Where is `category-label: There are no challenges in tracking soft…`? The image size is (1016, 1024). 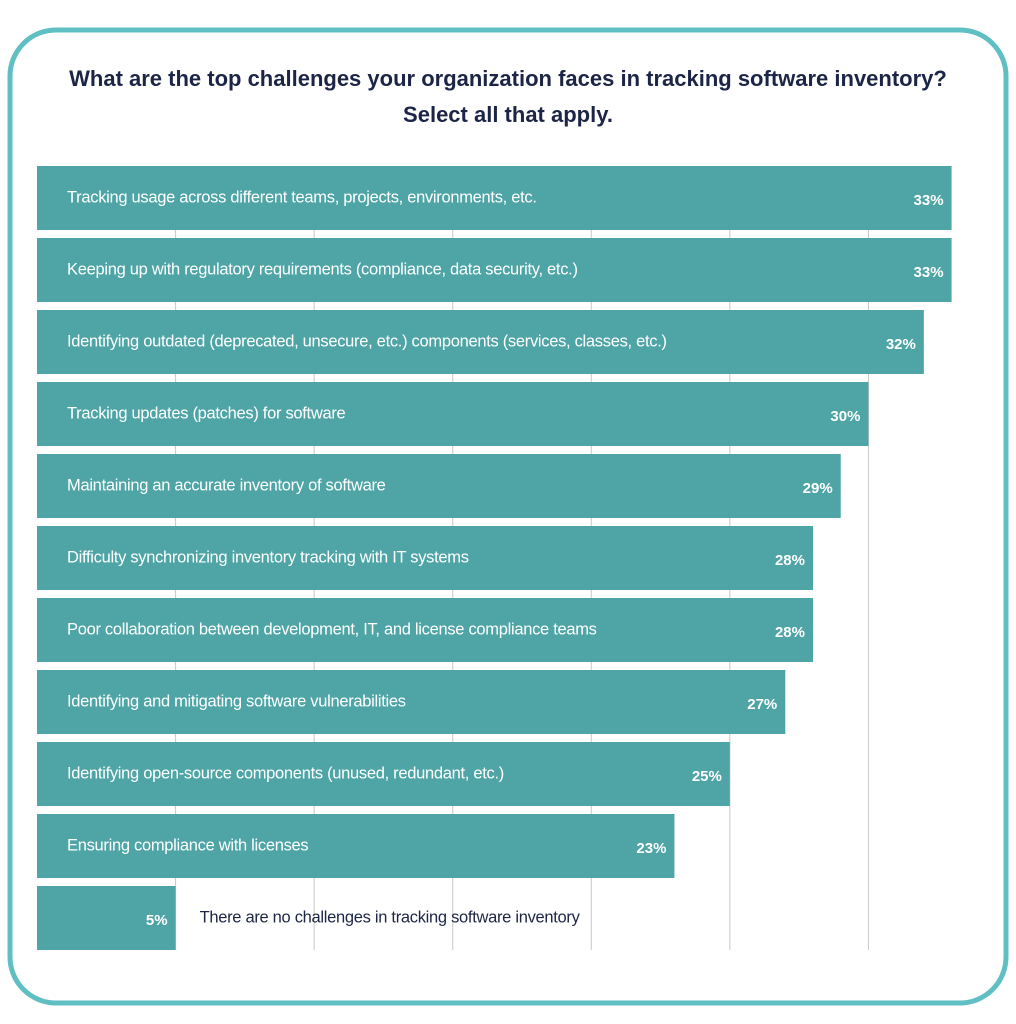 category-label: There are no challenges in tracking soft… is located at coordinates (390, 917).